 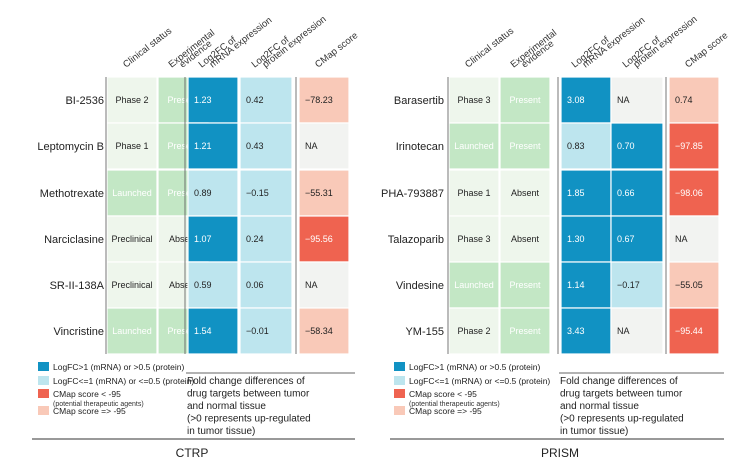 What do you see at coordinates (72, 194) in the screenshot?
I see `drug-name: Methotrexate` at bounding box center [72, 194].